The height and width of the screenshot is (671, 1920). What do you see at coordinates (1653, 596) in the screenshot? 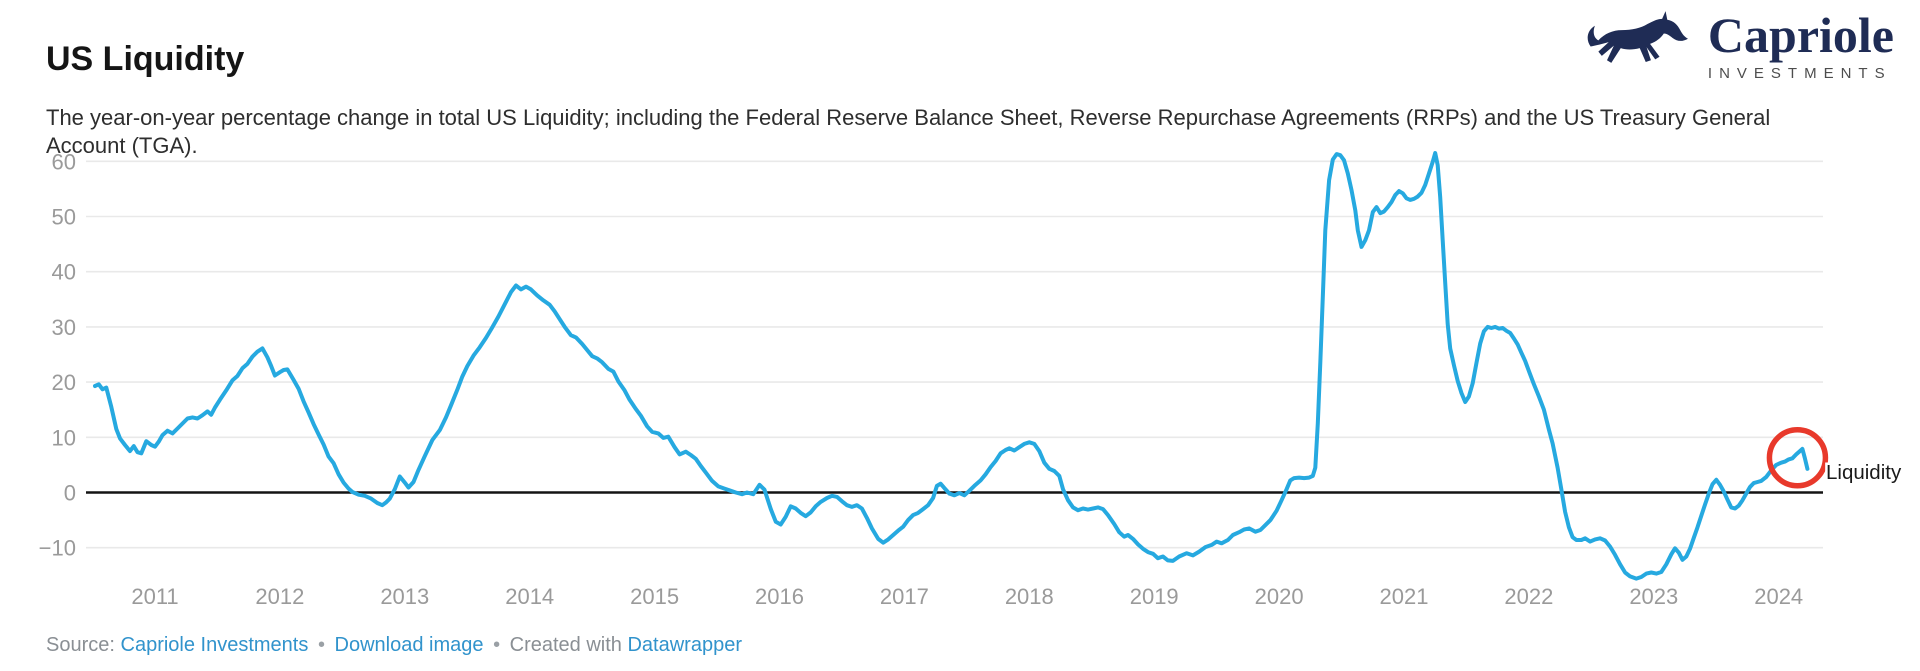
I see `x-axis-tick-label: 2023` at bounding box center [1653, 596].